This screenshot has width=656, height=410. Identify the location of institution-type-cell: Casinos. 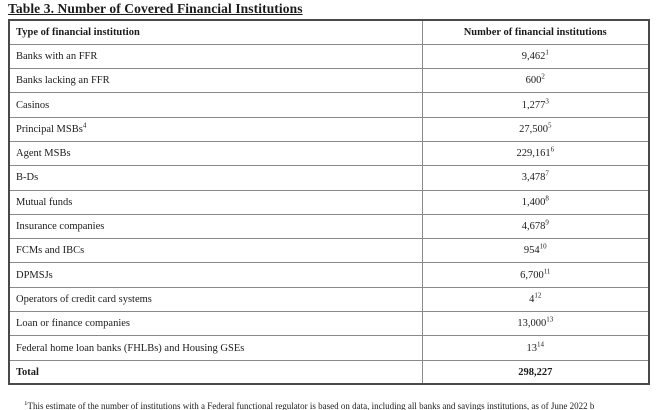
(215, 105).